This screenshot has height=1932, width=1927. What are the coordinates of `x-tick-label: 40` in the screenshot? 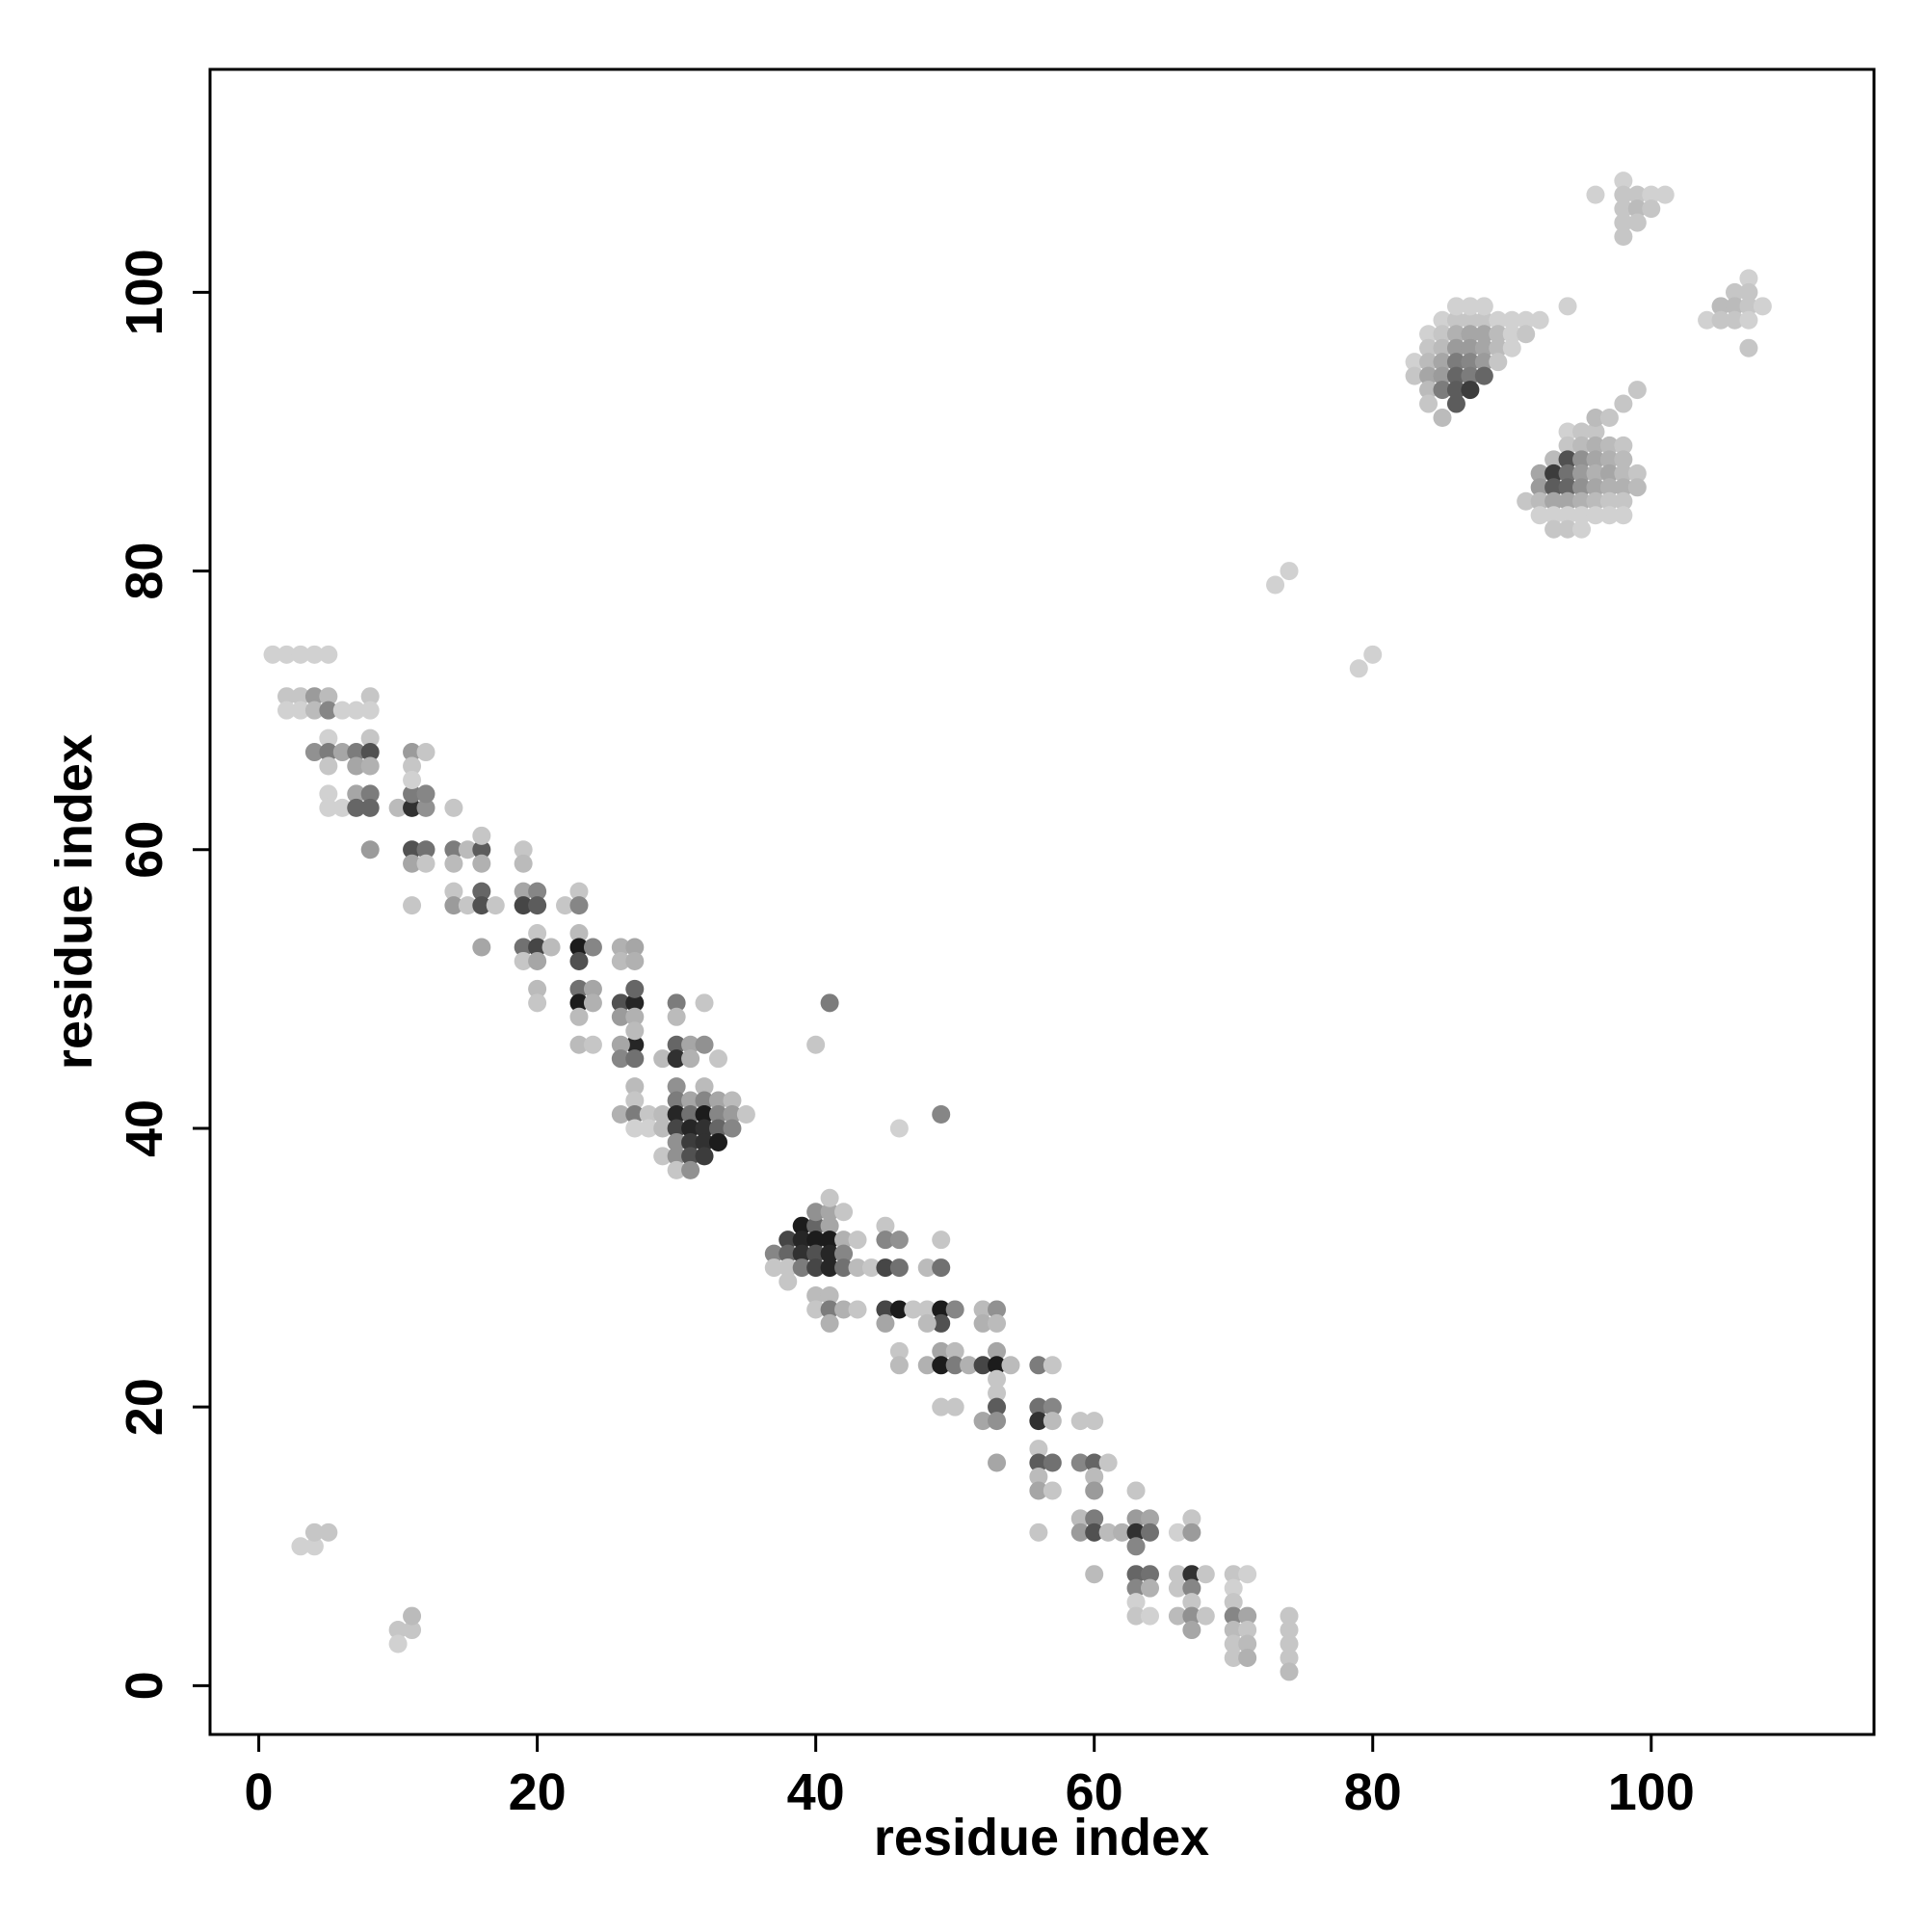 It's located at (816, 1792).